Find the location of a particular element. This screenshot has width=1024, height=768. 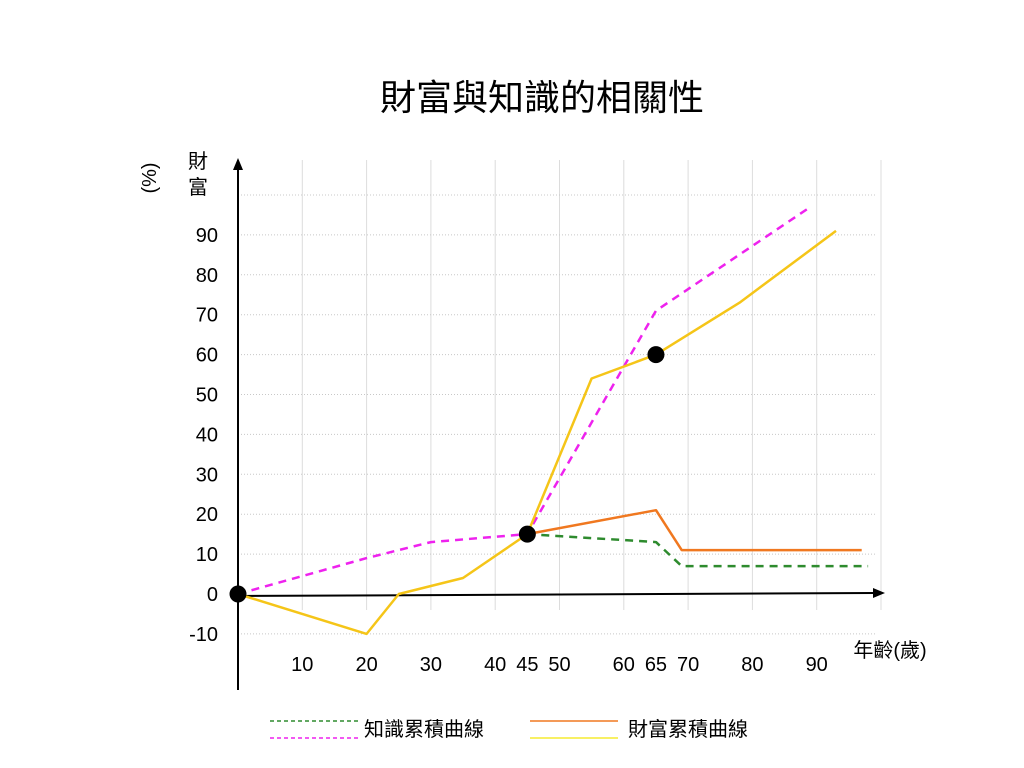

y-tick-label: 40 is located at coordinates (207, 435).